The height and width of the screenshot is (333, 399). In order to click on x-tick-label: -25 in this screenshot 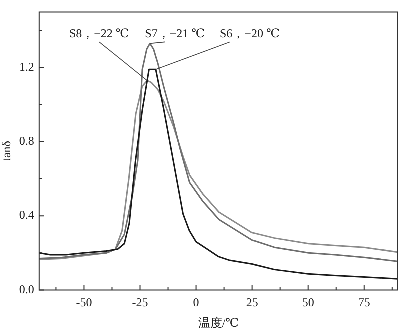, I will do `click(140, 303)`.